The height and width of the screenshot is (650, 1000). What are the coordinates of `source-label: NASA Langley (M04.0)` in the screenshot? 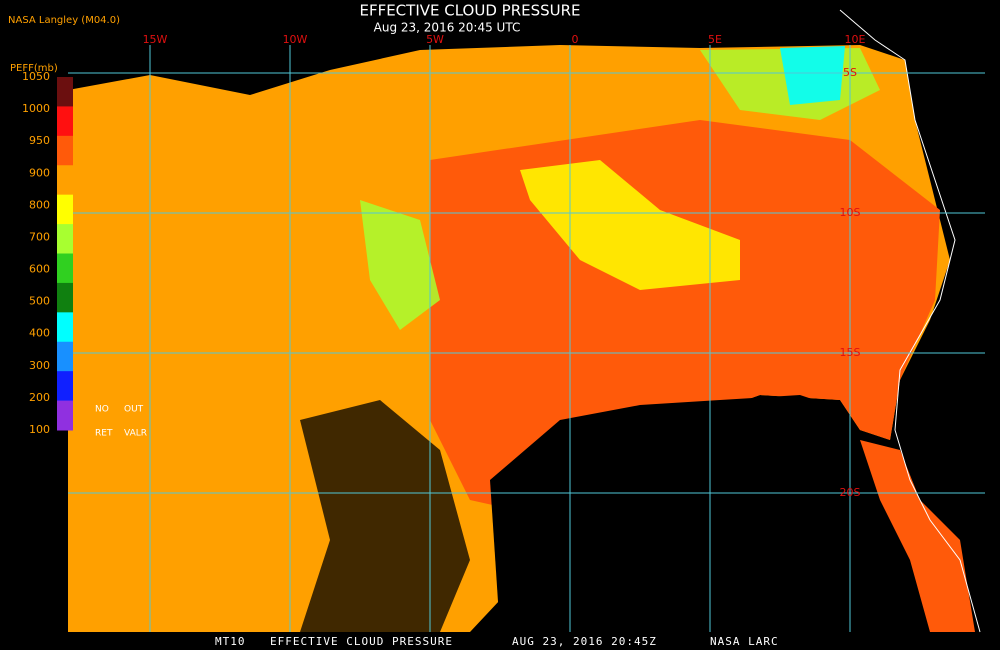 It's located at (64, 20).